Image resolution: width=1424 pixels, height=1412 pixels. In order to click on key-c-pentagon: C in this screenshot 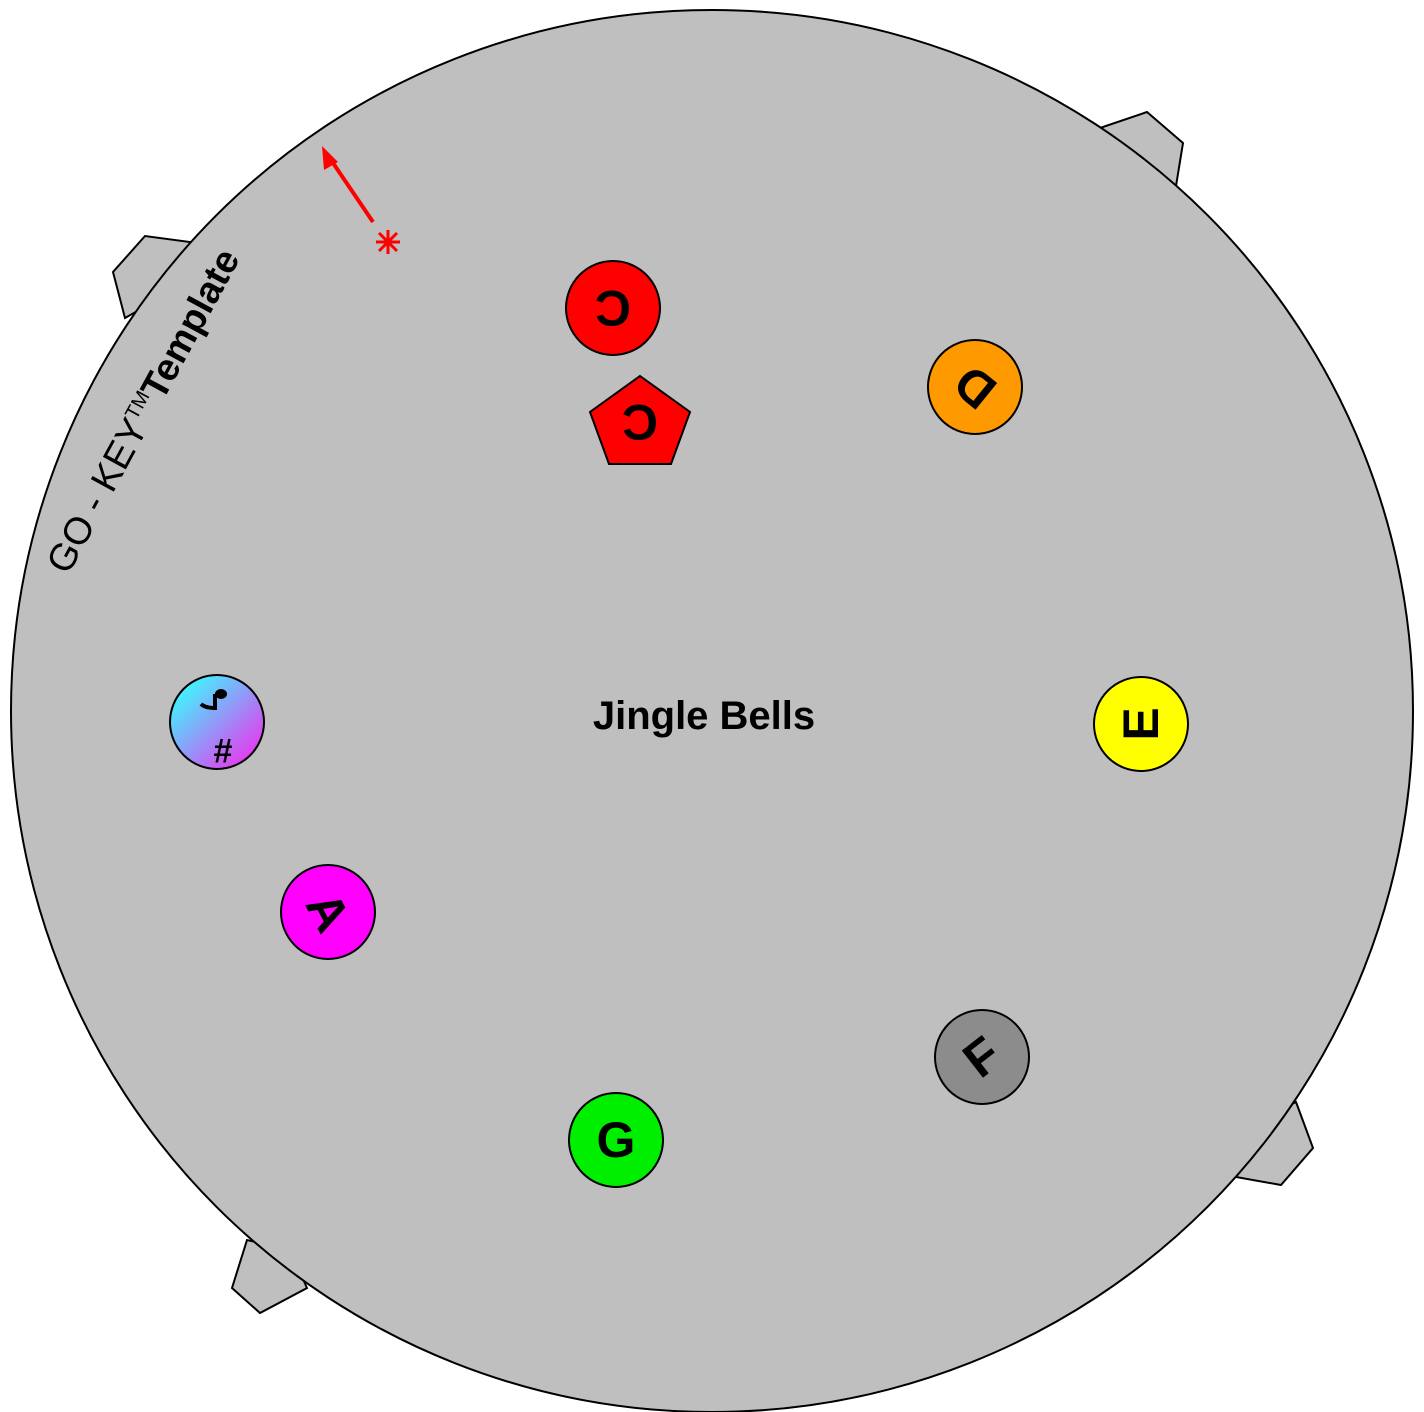, I will do `click(640, 419)`.